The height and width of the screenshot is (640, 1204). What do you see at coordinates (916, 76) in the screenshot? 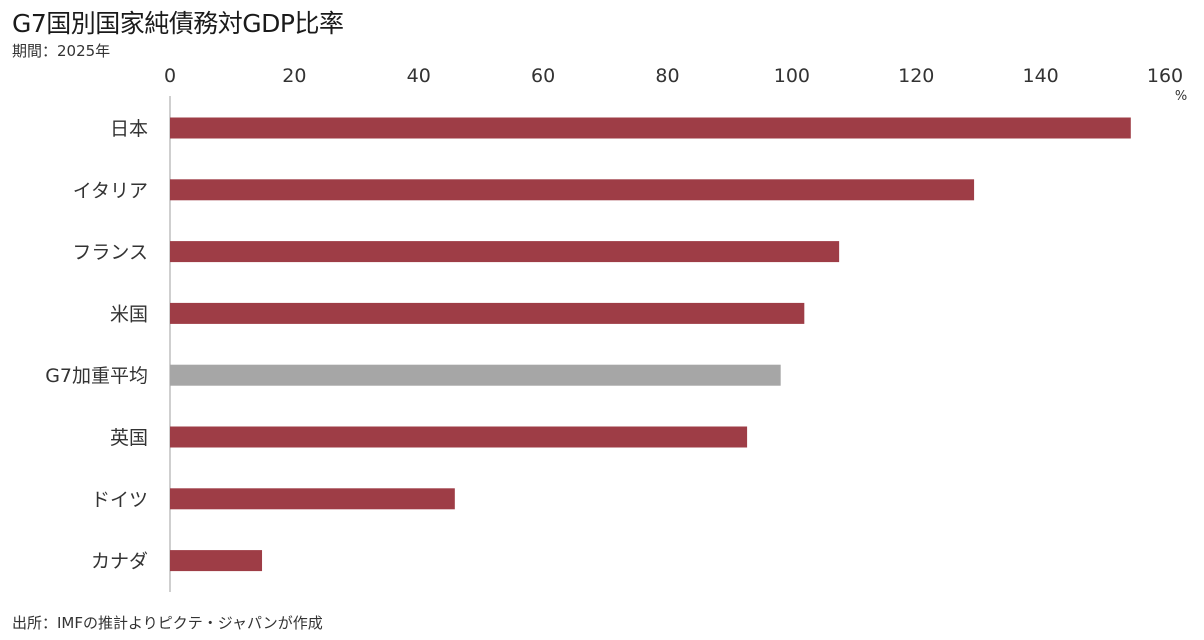
I see `x-tick-label: 120` at bounding box center [916, 76].